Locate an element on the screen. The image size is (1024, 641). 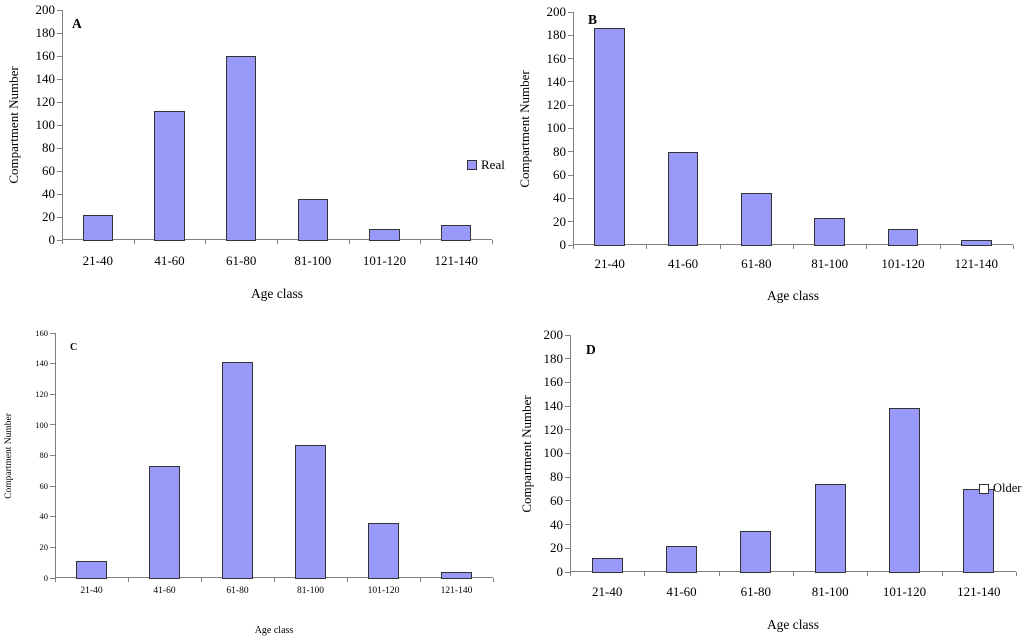
x-tick-label: 41-60 is located at coordinates (169, 260).